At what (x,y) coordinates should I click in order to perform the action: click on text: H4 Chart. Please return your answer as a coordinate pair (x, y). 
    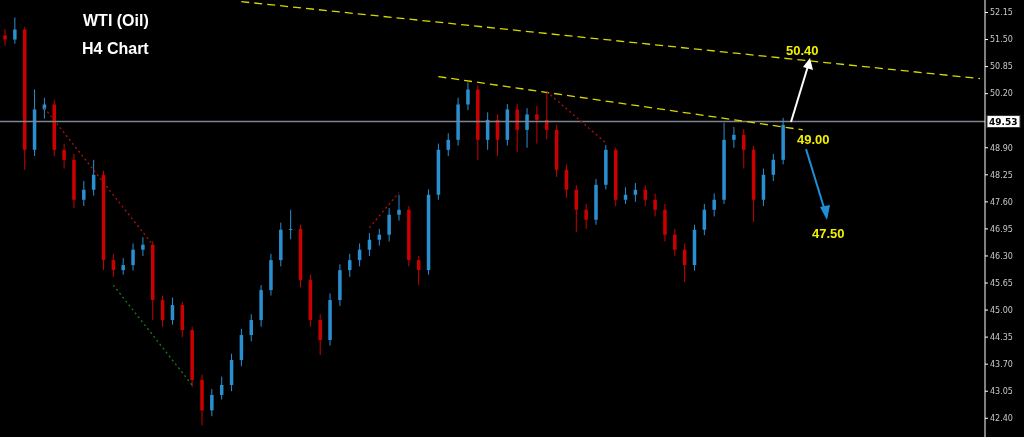
    Looking at the image, I should click on (115, 49).